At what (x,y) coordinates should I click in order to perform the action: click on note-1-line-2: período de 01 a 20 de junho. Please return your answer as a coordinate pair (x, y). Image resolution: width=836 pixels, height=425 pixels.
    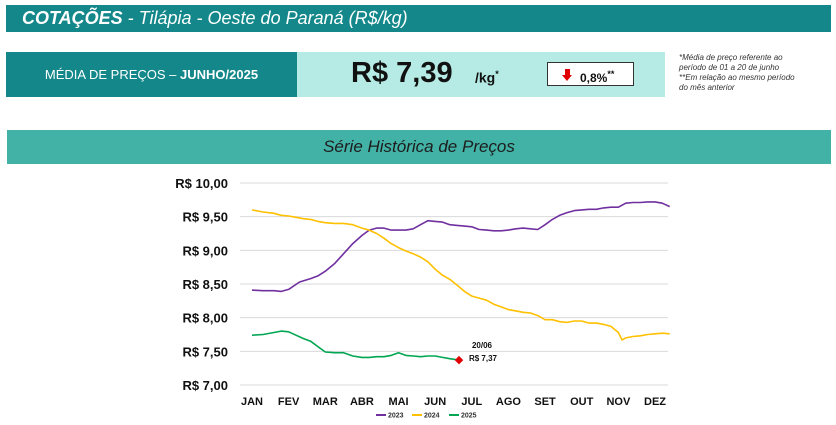
    Looking at the image, I should click on (729, 67).